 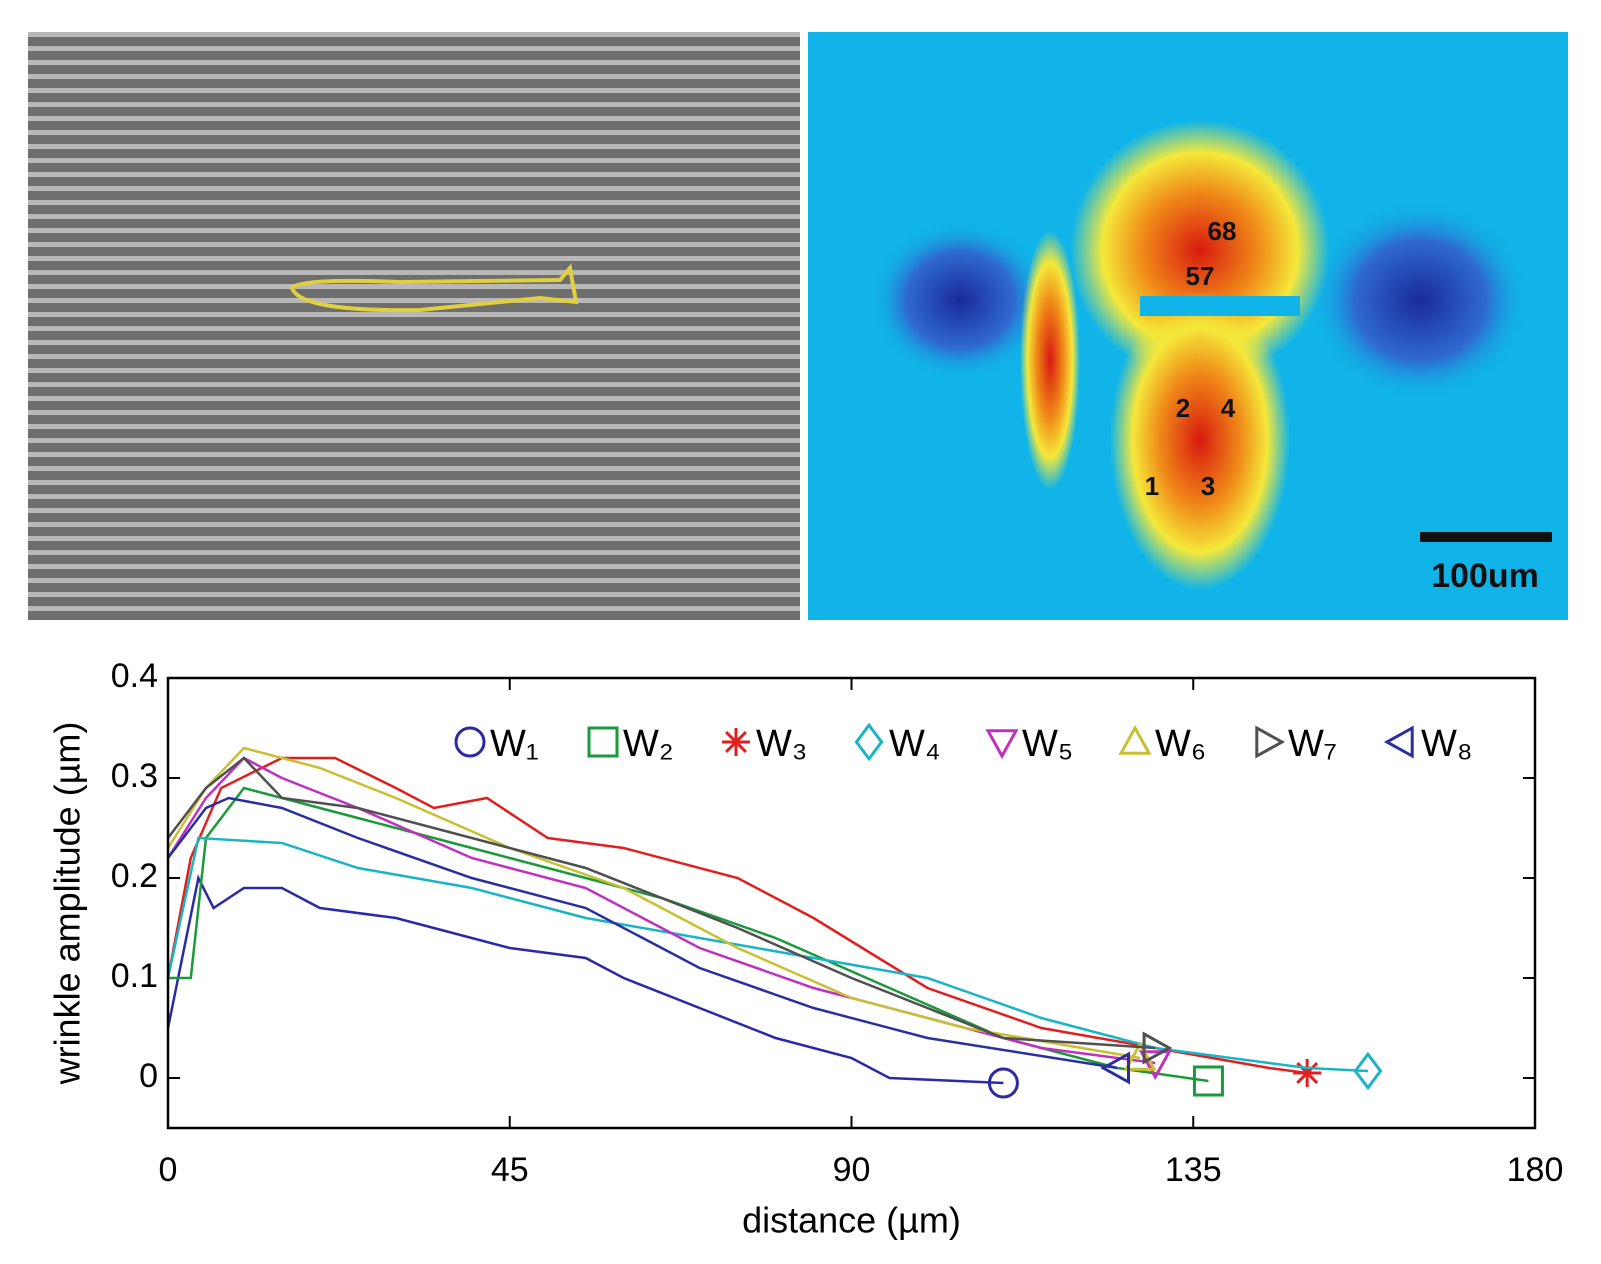 What do you see at coordinates (648, 744) in the screenshot?
I see `legend-label: W₂` at bounding box center [648, 744].